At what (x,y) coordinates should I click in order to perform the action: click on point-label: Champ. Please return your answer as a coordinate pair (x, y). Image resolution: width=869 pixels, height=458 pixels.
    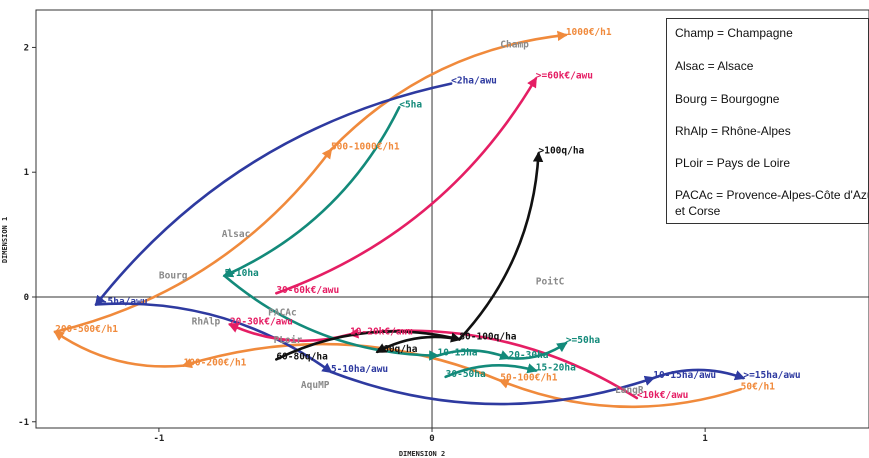
    Looking at the image, I should click on (514, 44).